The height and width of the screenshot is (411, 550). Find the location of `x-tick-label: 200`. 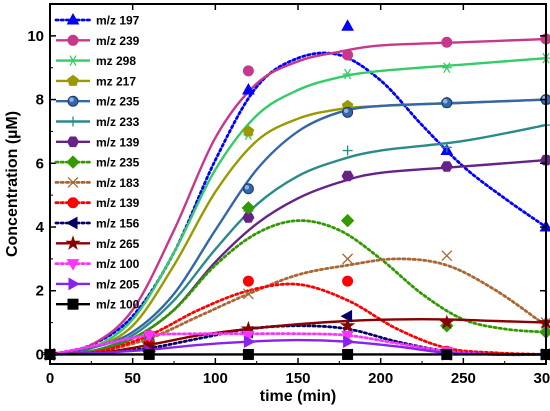

x-tick-label: 200 is located at coordinates (380, 378).